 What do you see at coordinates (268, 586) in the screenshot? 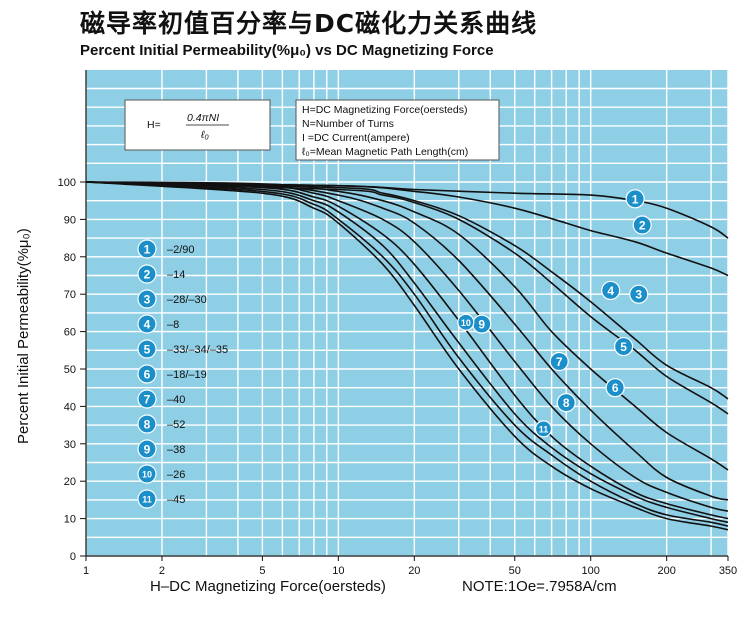
I see `x-axis-title: H–DC Magnetizing Force(oersteds)` at bounding box center [268, 586].